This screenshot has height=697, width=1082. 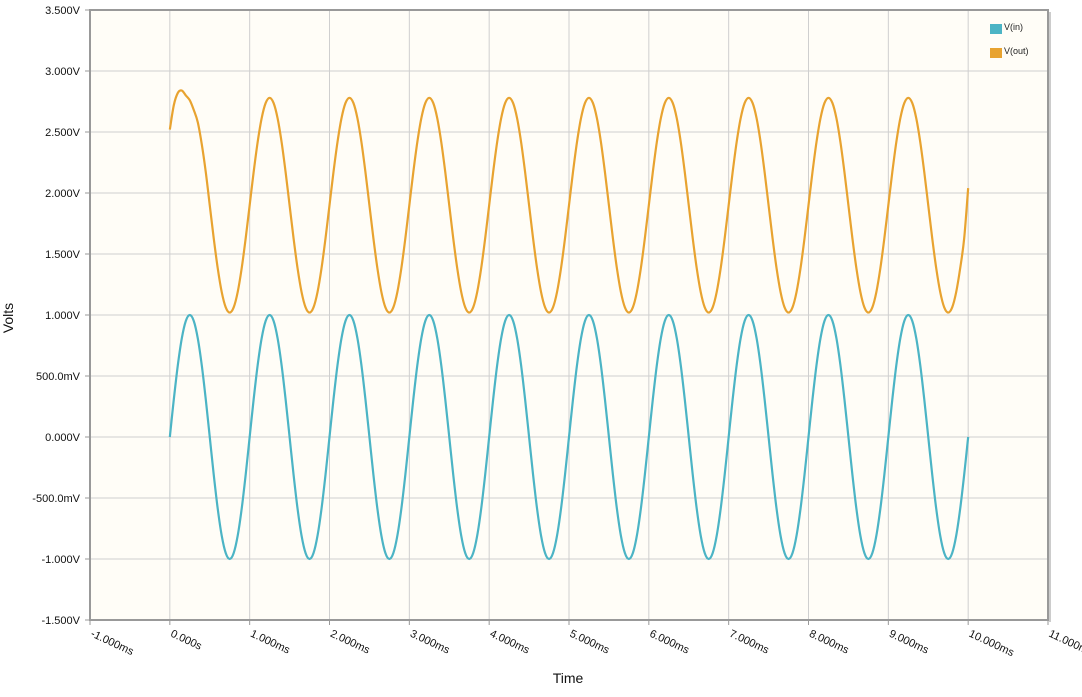 What do you see at coordinates (60, 560) in the screenshot?
I see `y-tick-label: -1.000V` at bounding box center [60, 560].